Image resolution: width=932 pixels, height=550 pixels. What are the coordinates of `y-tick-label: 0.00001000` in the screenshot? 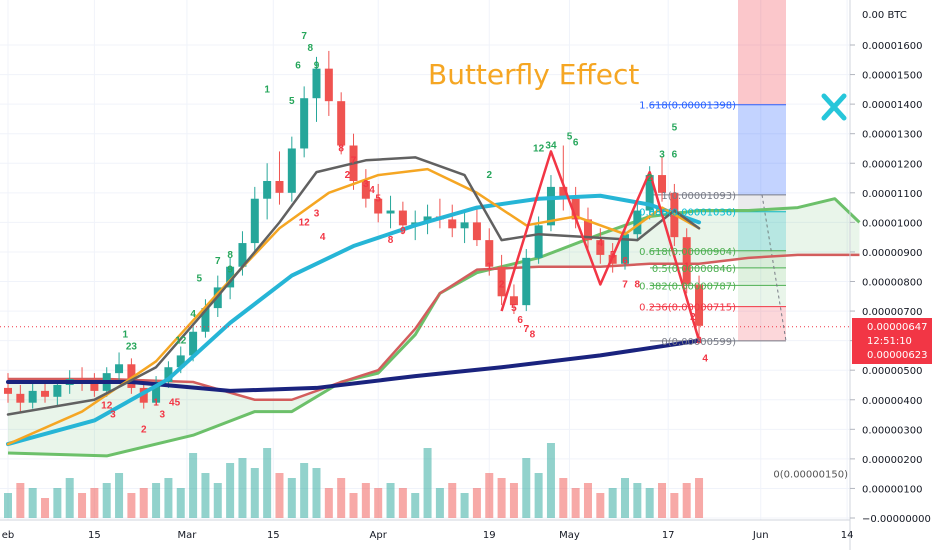 It's located at (892, 223).